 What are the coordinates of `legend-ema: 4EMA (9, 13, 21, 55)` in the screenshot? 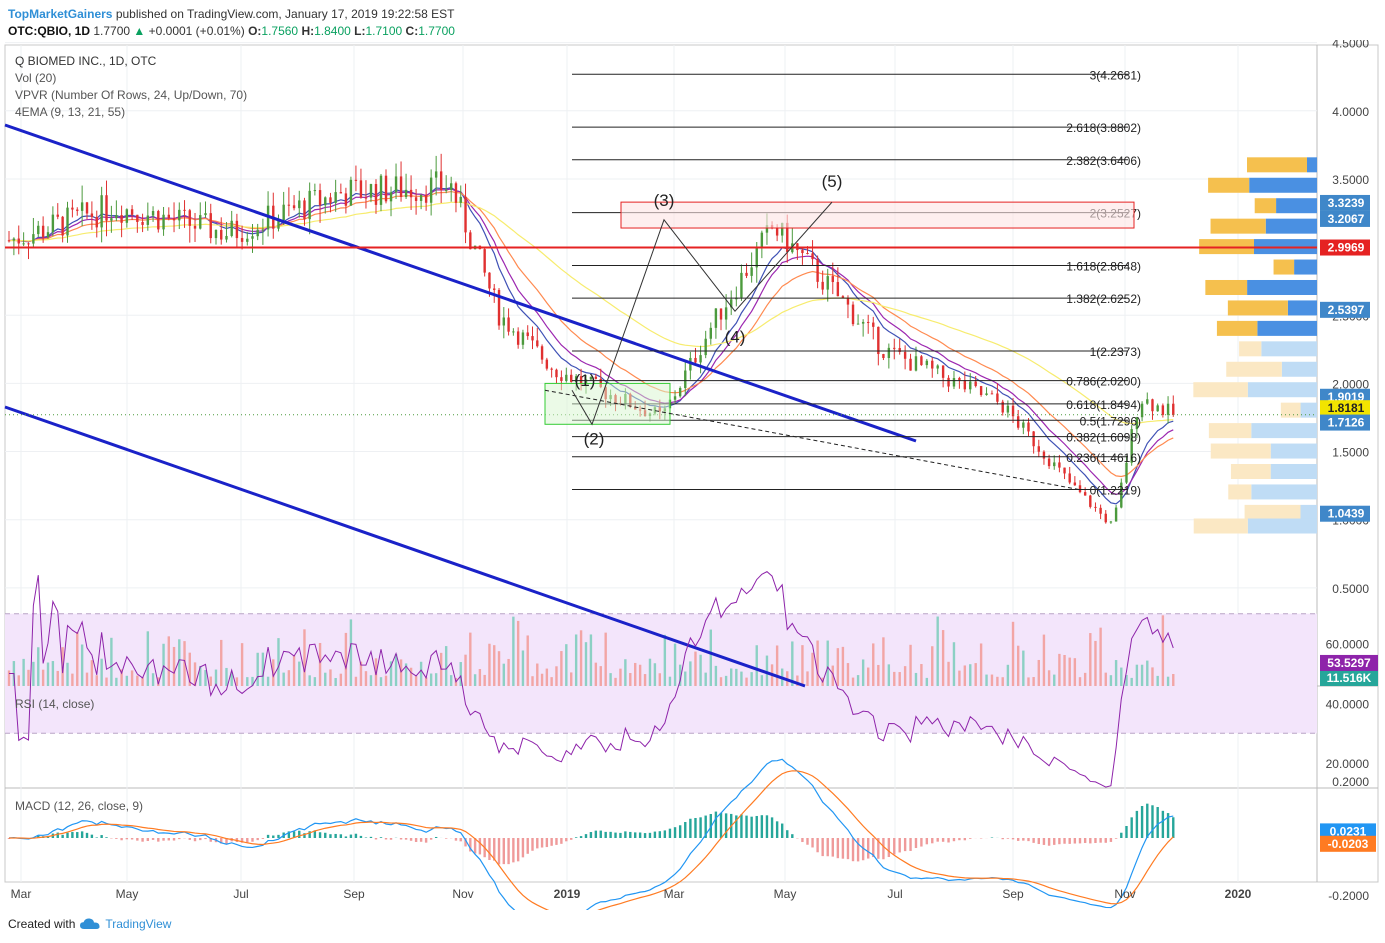 It's located at (70, 112).